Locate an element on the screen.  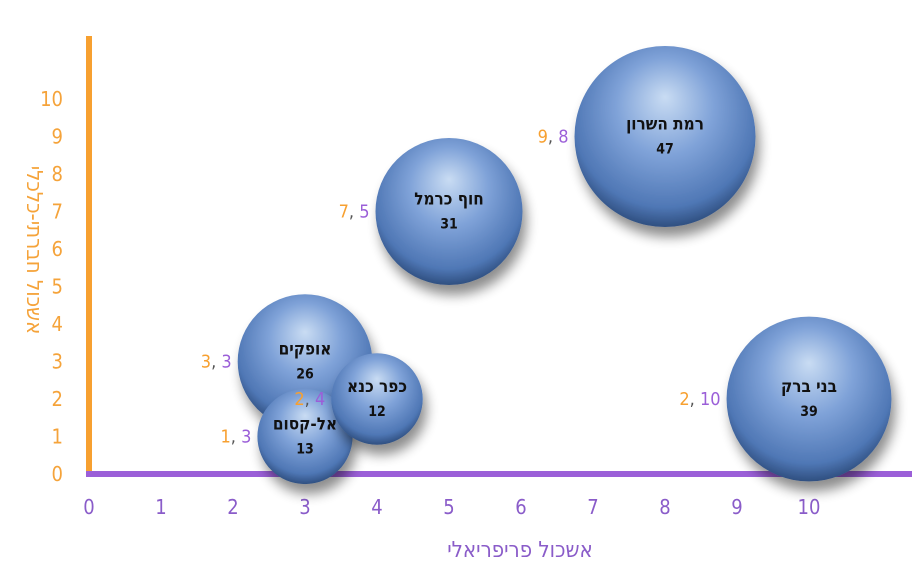
y-axis-title: אשכול חברתי-כלכלי is located at coordinates (33, 250).